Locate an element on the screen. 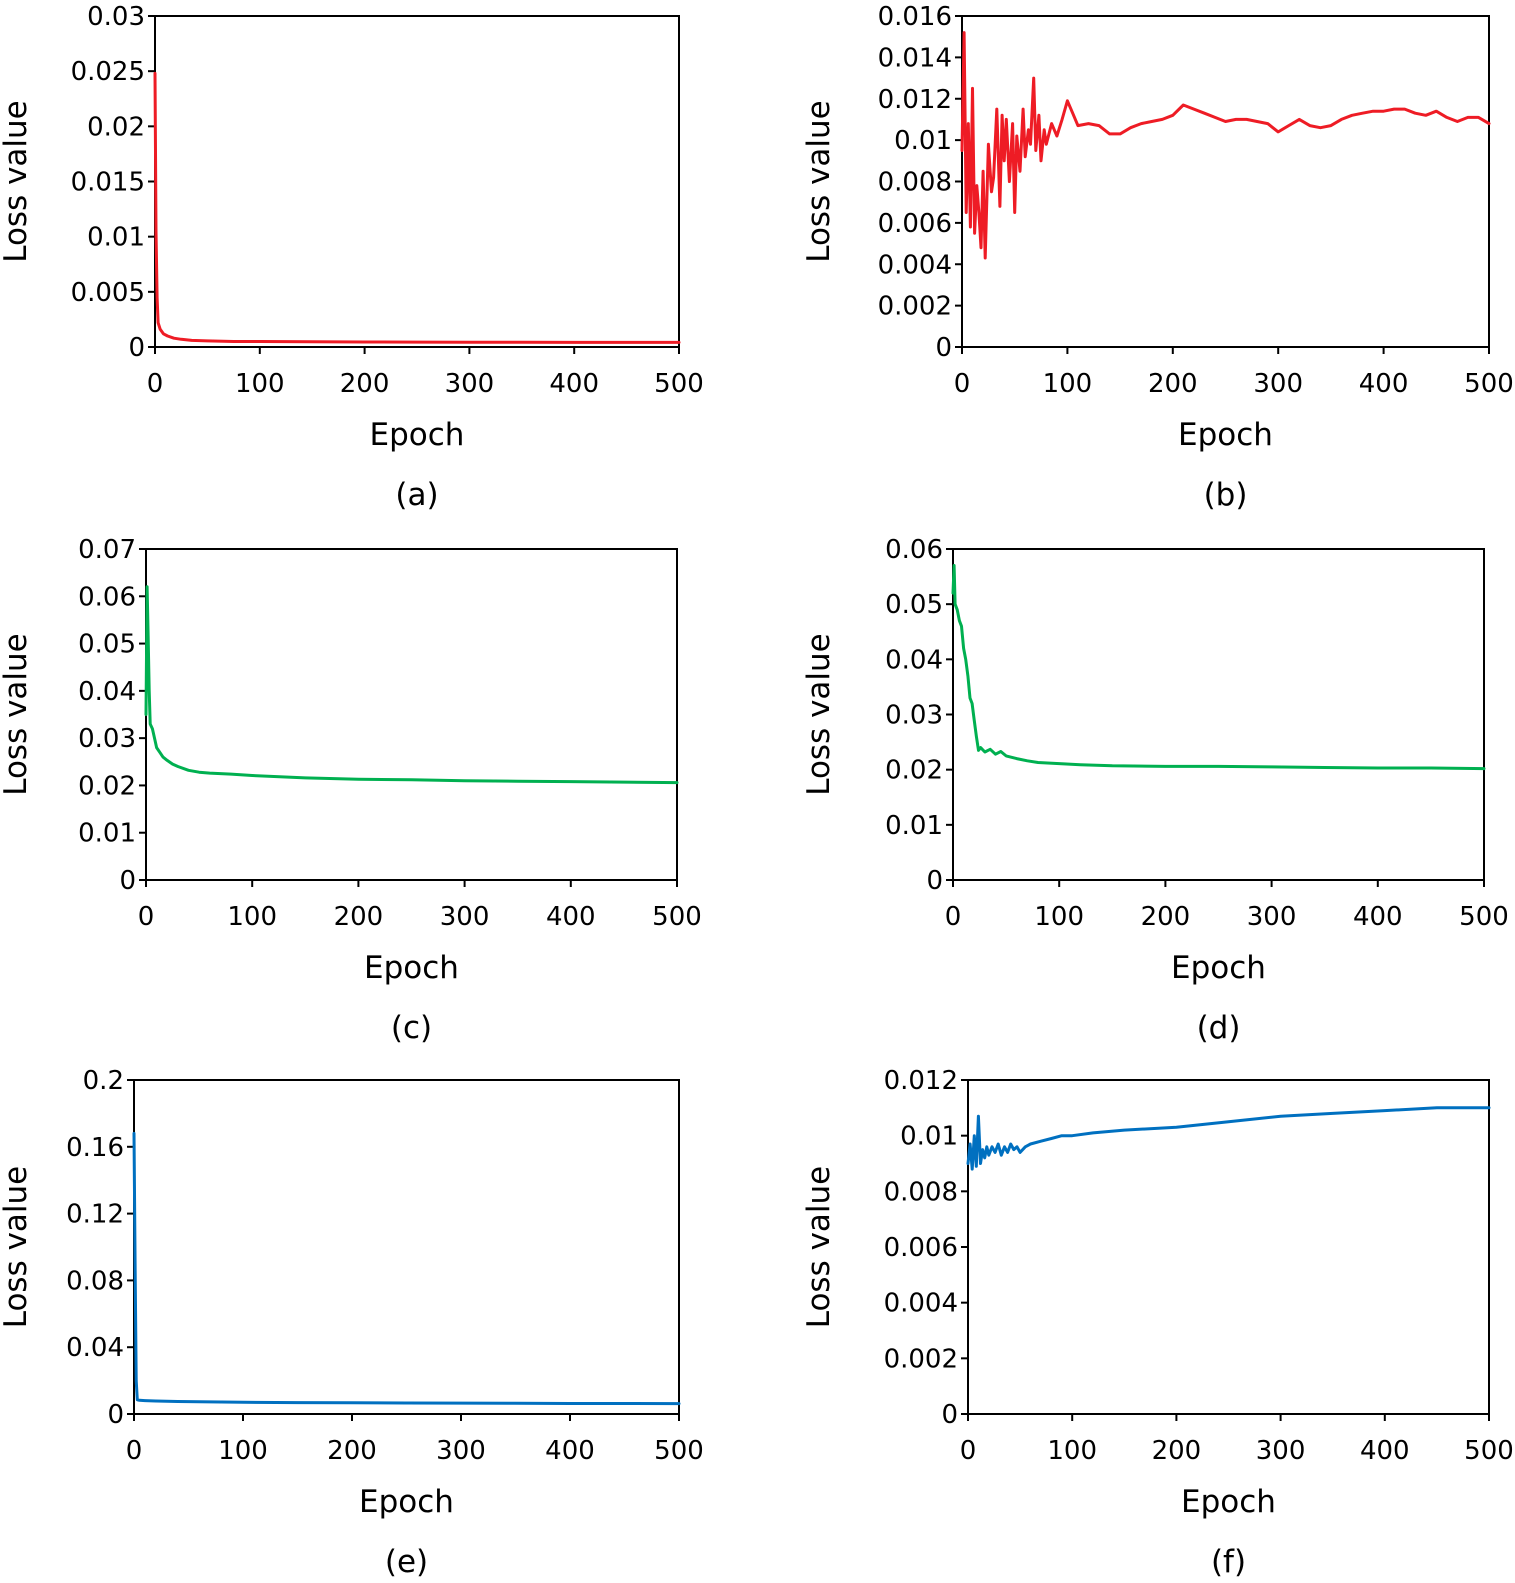 The image size is (1515, 1583). panel-caption: (d) is located at coordinates (1219, 1028).